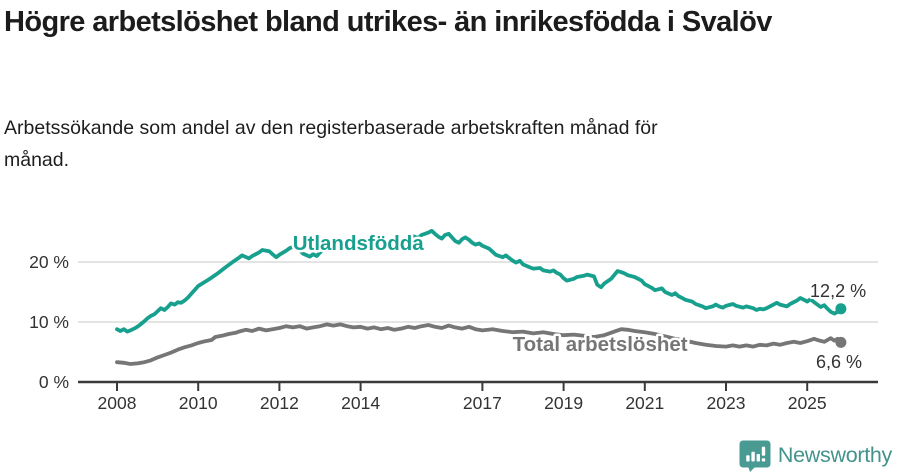 This screenshot has width=900, height=474. Describe the element at coordinates (279, 403) in the screenshot. I see `x-tick-label: 2012` at that location.